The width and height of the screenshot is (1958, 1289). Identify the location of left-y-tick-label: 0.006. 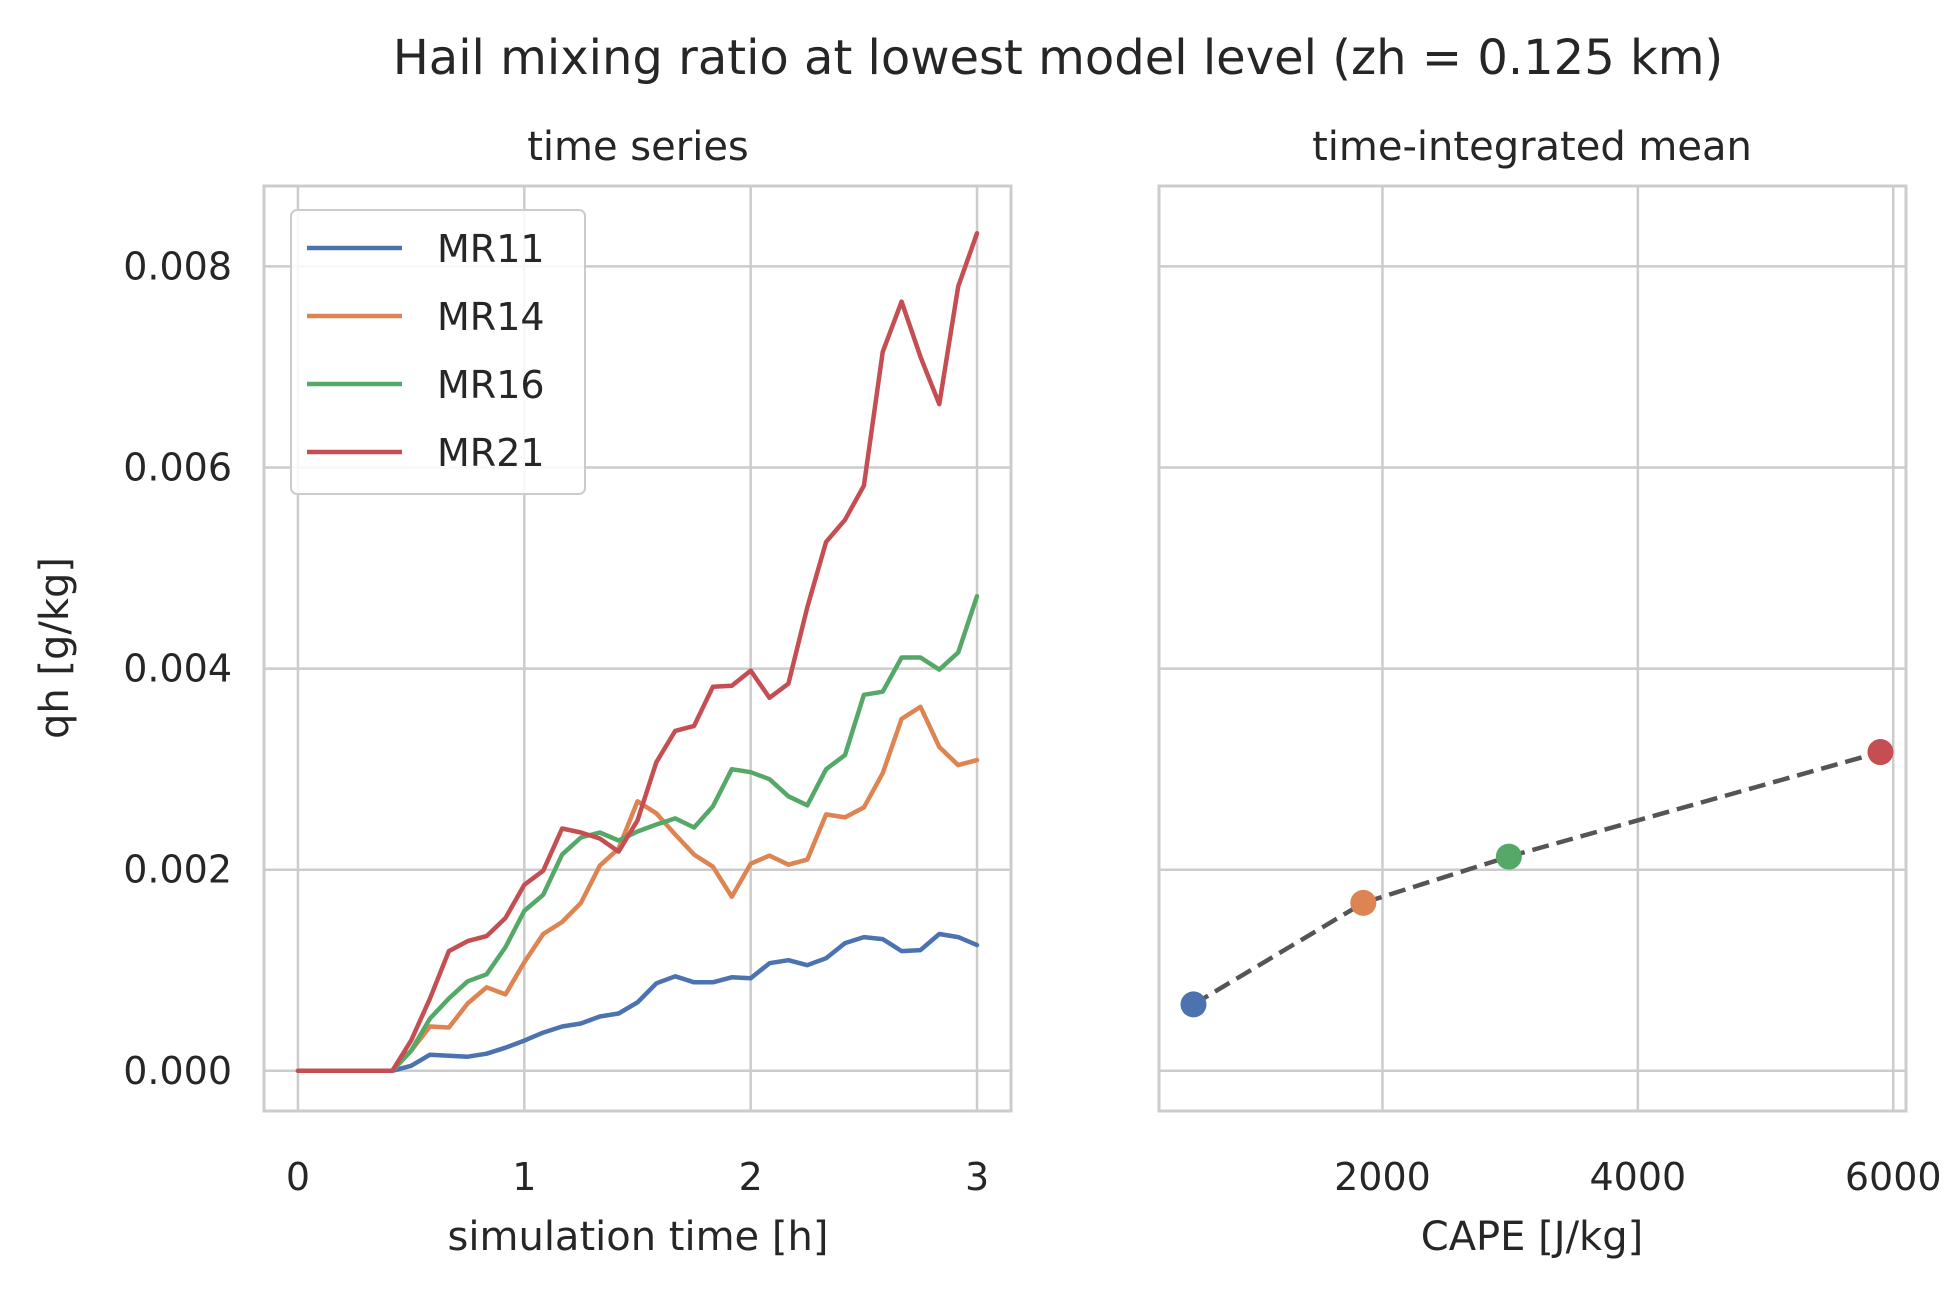
(177, 468).